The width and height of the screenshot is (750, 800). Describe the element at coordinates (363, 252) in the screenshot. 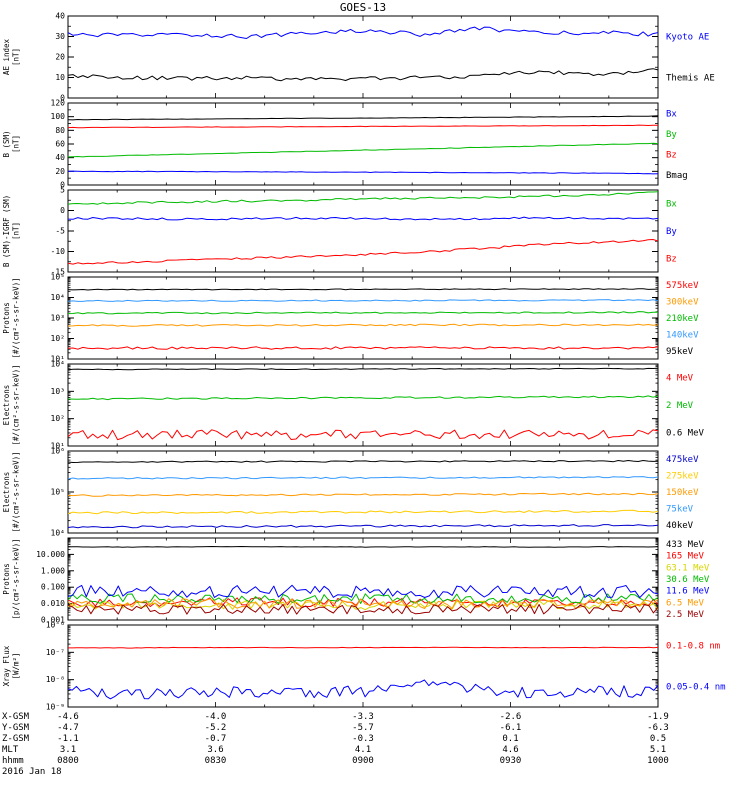

I see `series-bz` at that location.